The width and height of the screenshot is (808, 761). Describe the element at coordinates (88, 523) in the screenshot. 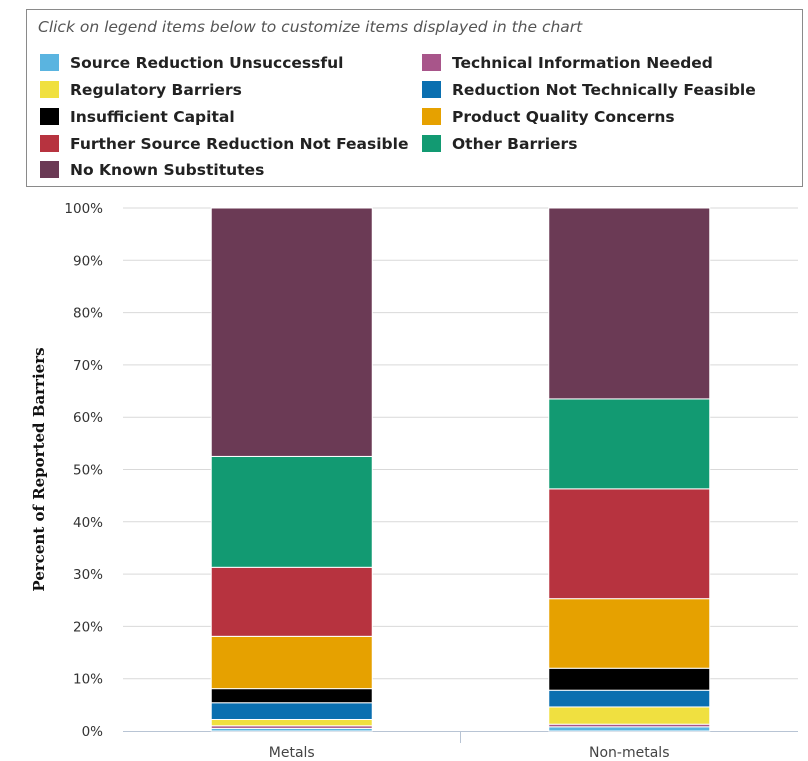

I see `y-tick-label: 40%` at that location.